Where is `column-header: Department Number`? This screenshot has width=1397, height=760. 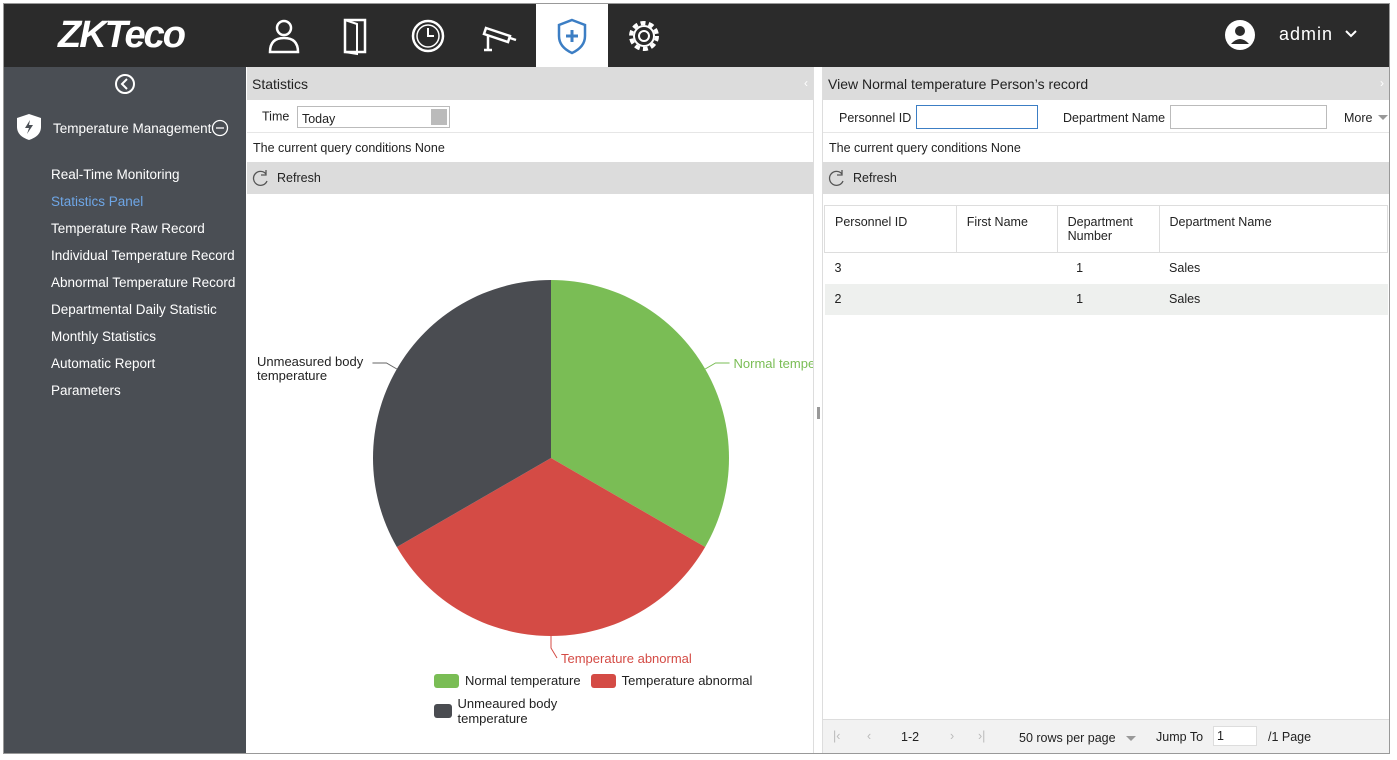 column-header: Department Number is located at coordinates (1108, 229).